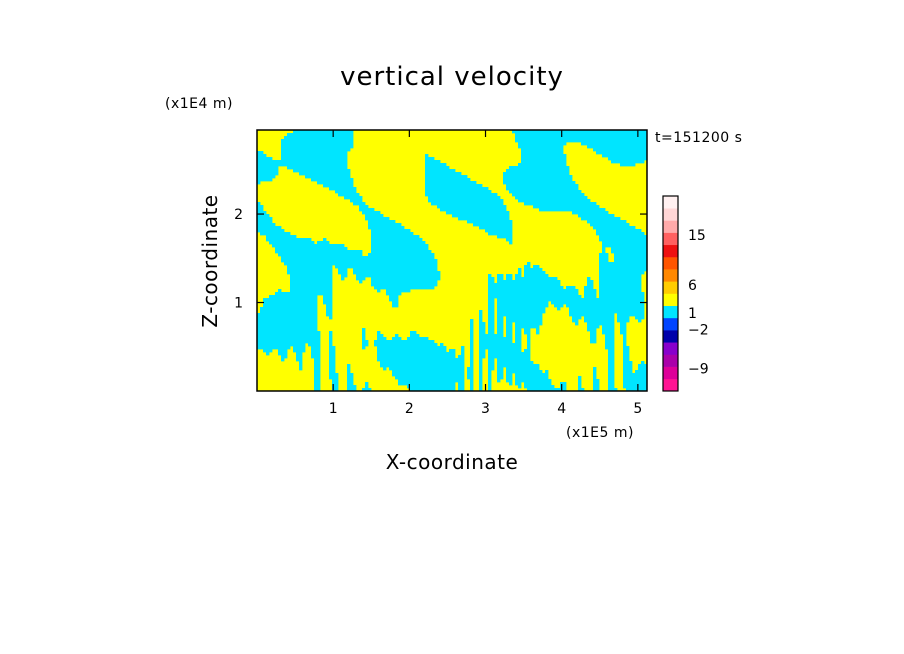 Image resolution: width=904 pixels, height=654 pixels. I want to click on colorbar-label: 15, so click(697, 236).